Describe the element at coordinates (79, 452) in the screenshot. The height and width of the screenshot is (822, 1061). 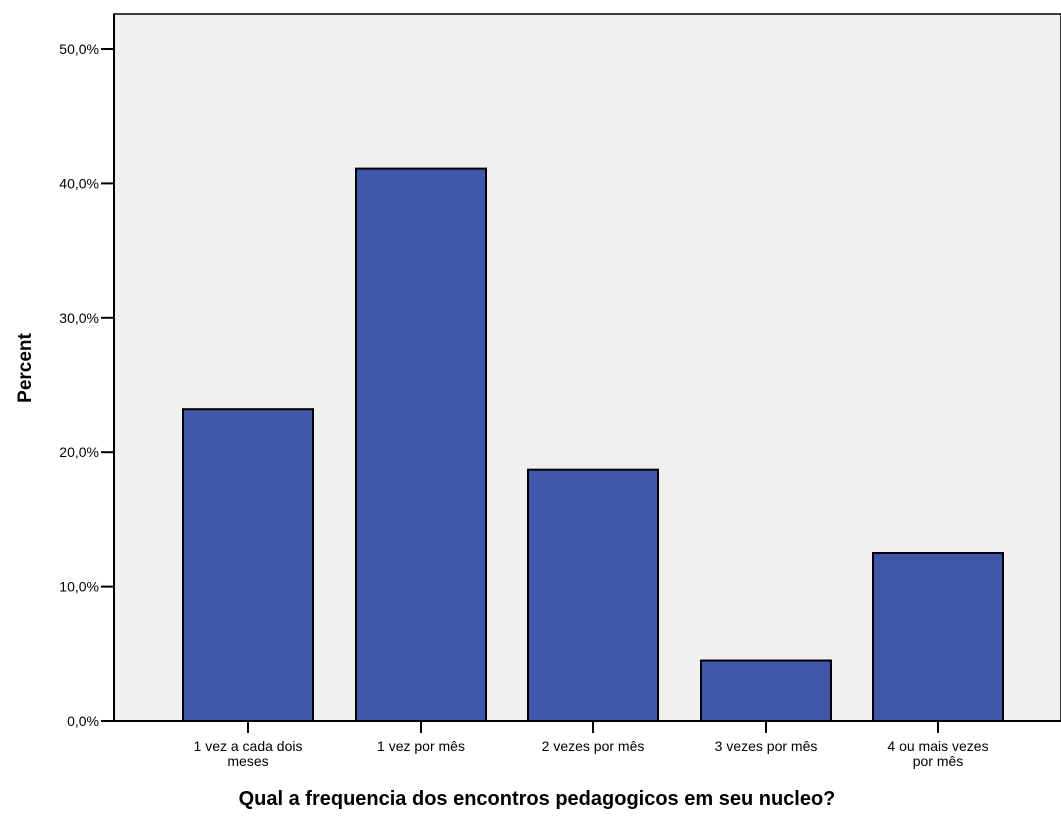
I see `y-tick-label: 20,0%` at that location.